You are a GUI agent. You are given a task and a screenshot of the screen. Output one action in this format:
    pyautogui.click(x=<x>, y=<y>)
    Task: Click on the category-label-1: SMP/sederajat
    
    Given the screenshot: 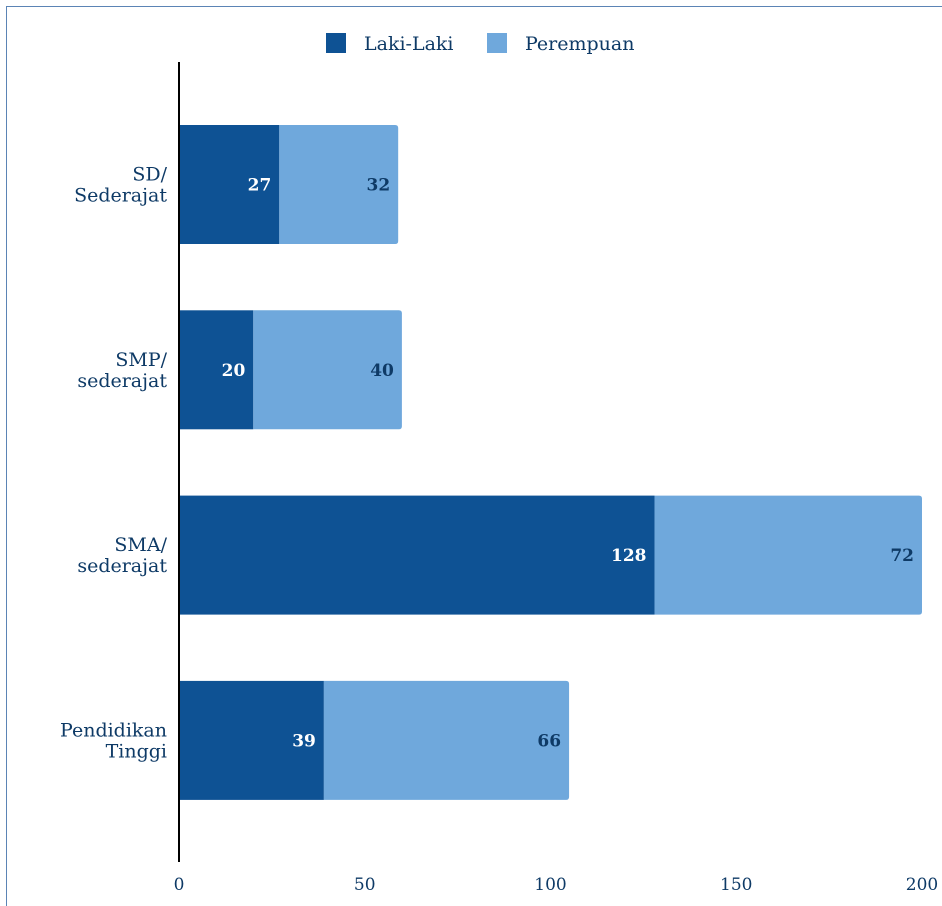 What is the action you would take?
    pyautogui.click(x=122, y=370)
    